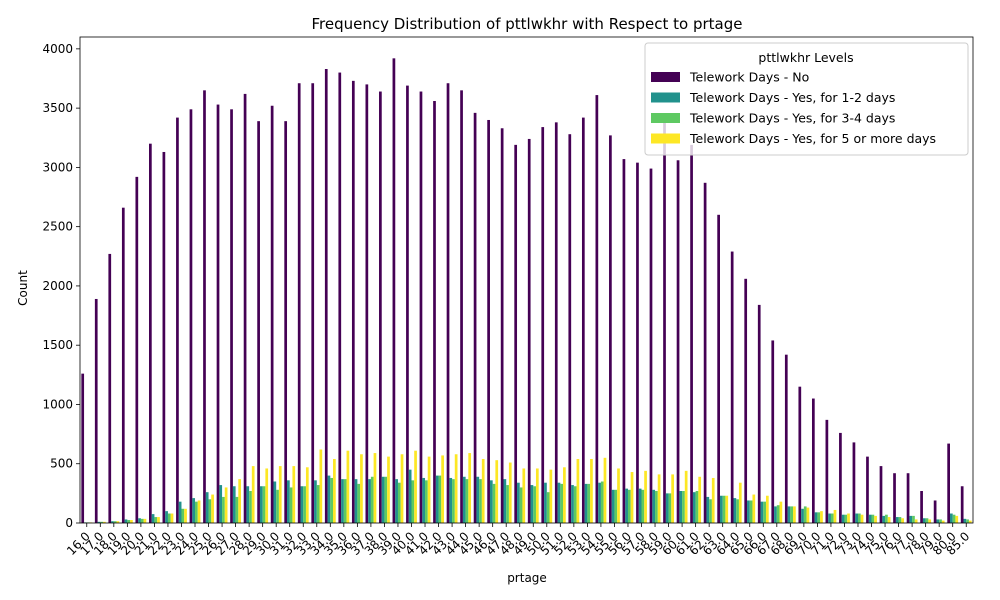 Image resolution: width=1000 pixels, height=600 pixels. Describe the element at coordinates (57, 345) in the screenshot. I see `y-tick-label: 1500` at that location.